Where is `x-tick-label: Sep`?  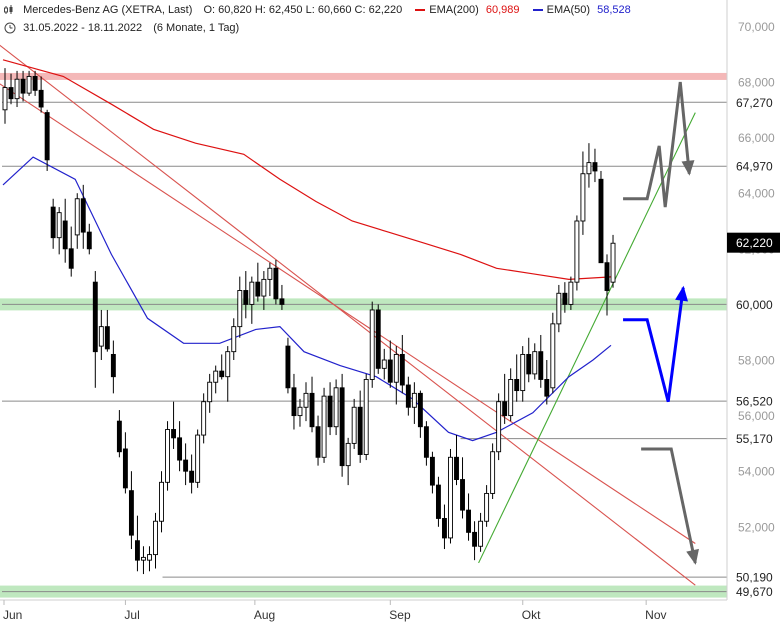
x-tick-label: Sep is located at coordinates (400, 615).